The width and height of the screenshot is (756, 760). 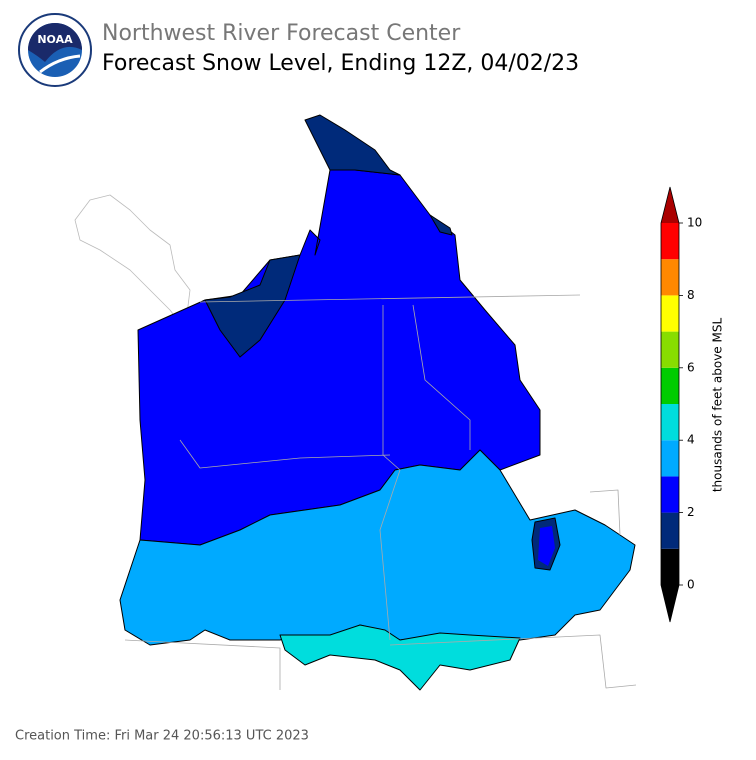 What do you see at coordinates (281, 33) in the screenshot?
I see `org-name: Northwest River Forecast Center` at bounding box center [281, 33].